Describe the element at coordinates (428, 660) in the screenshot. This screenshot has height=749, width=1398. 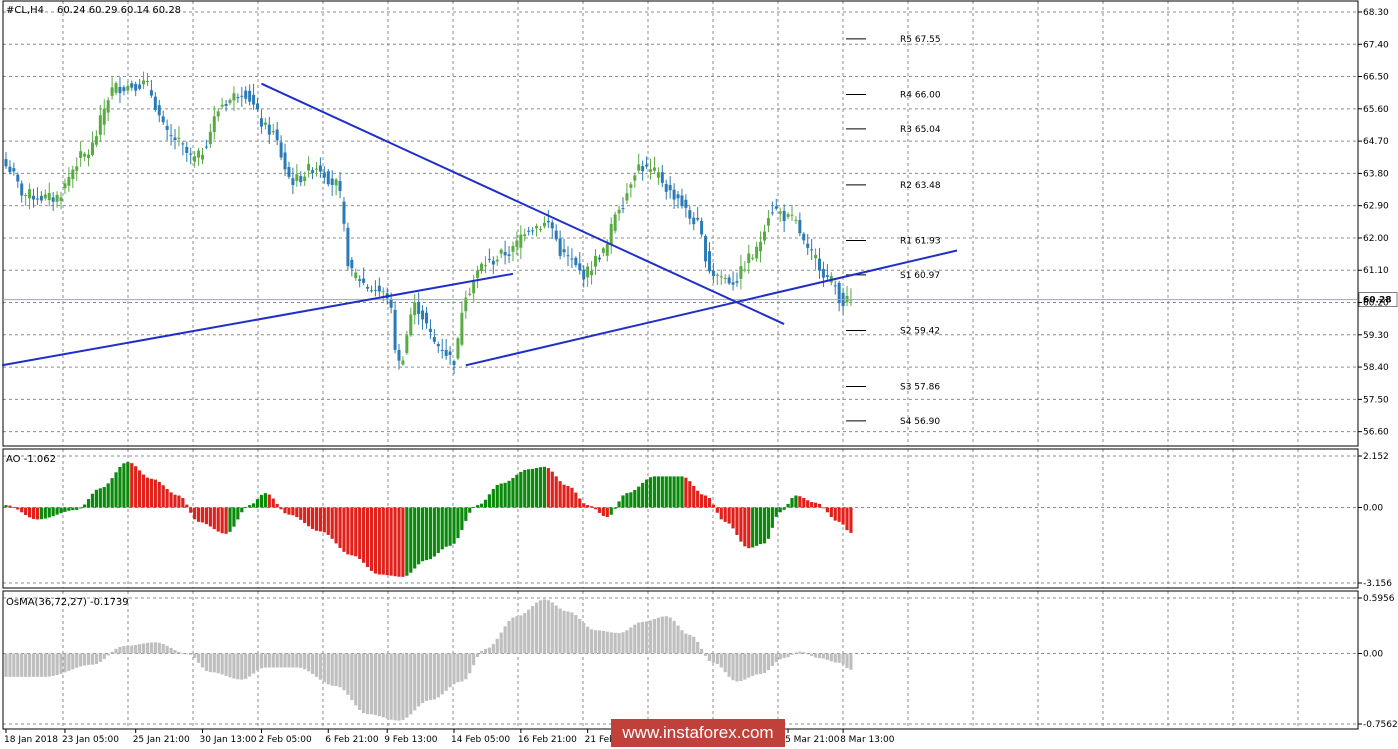
I see `osma-panel` at that location.